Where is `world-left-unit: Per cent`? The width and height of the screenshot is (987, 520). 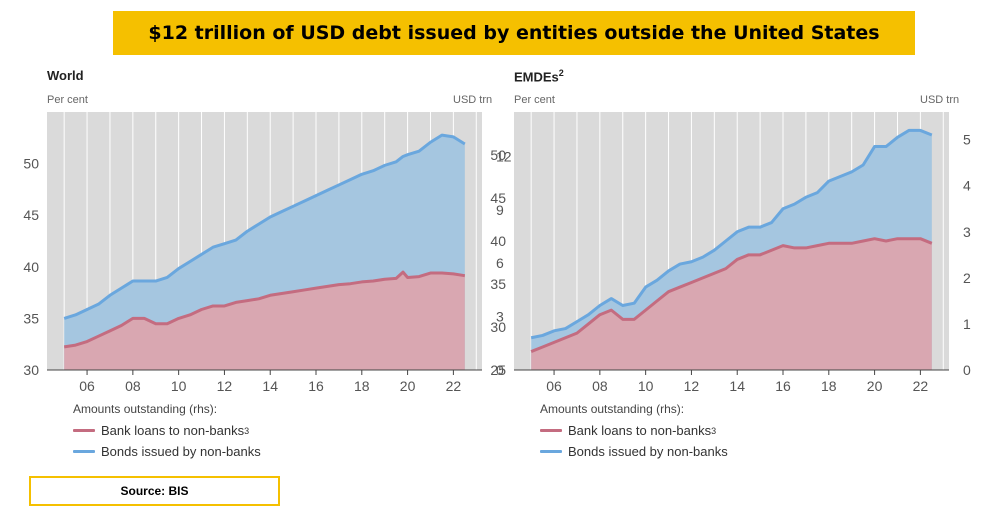
world-left-unit: Per cent is located at coordinates (67, 100).